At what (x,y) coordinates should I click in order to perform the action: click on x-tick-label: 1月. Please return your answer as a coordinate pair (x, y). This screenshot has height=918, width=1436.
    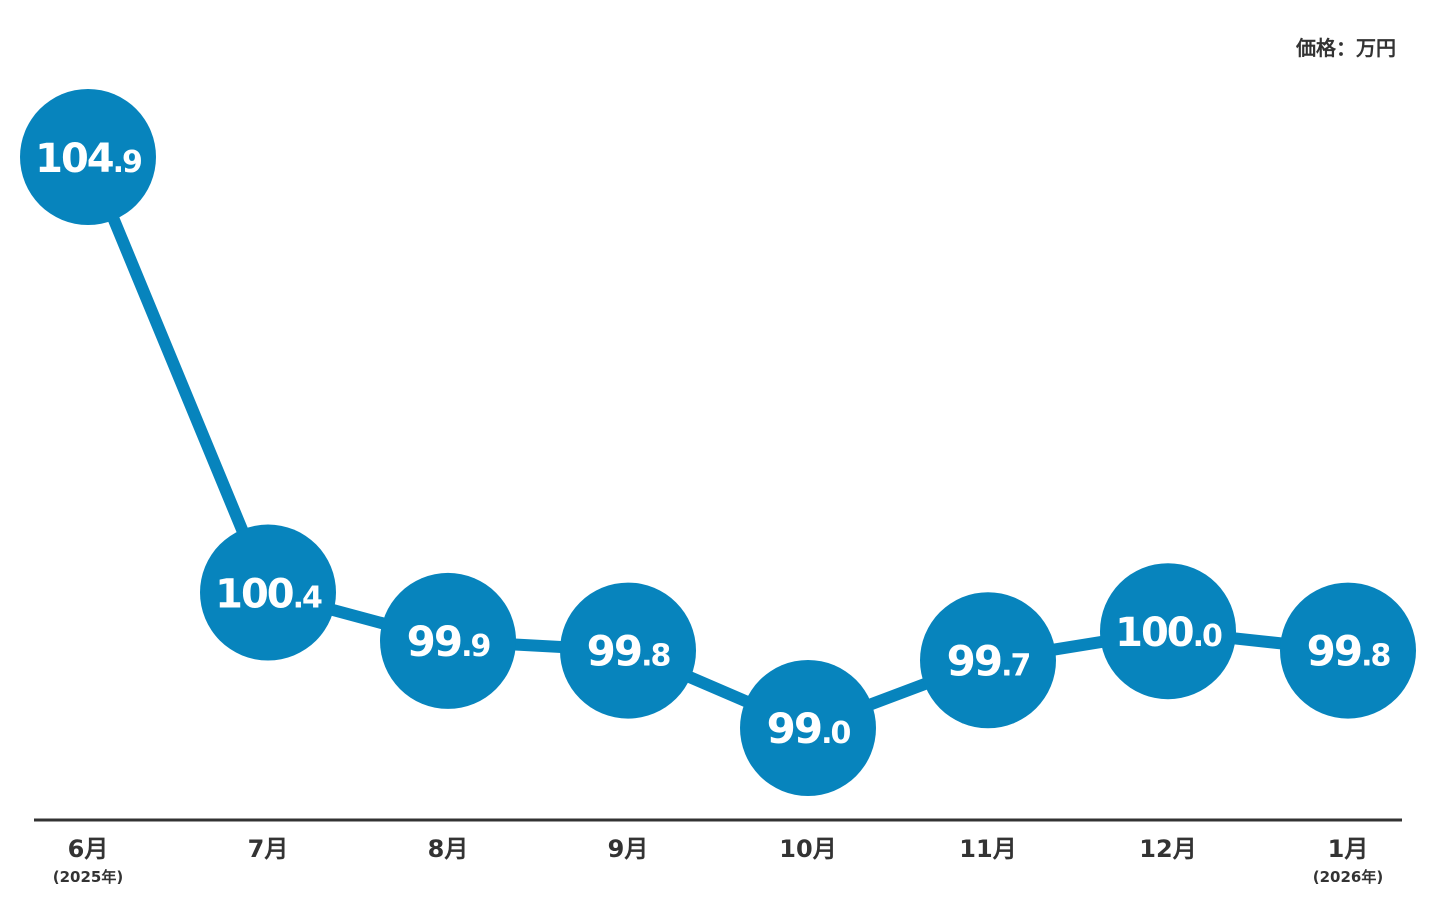
    Looking at the image, I should click on (1348, 849).